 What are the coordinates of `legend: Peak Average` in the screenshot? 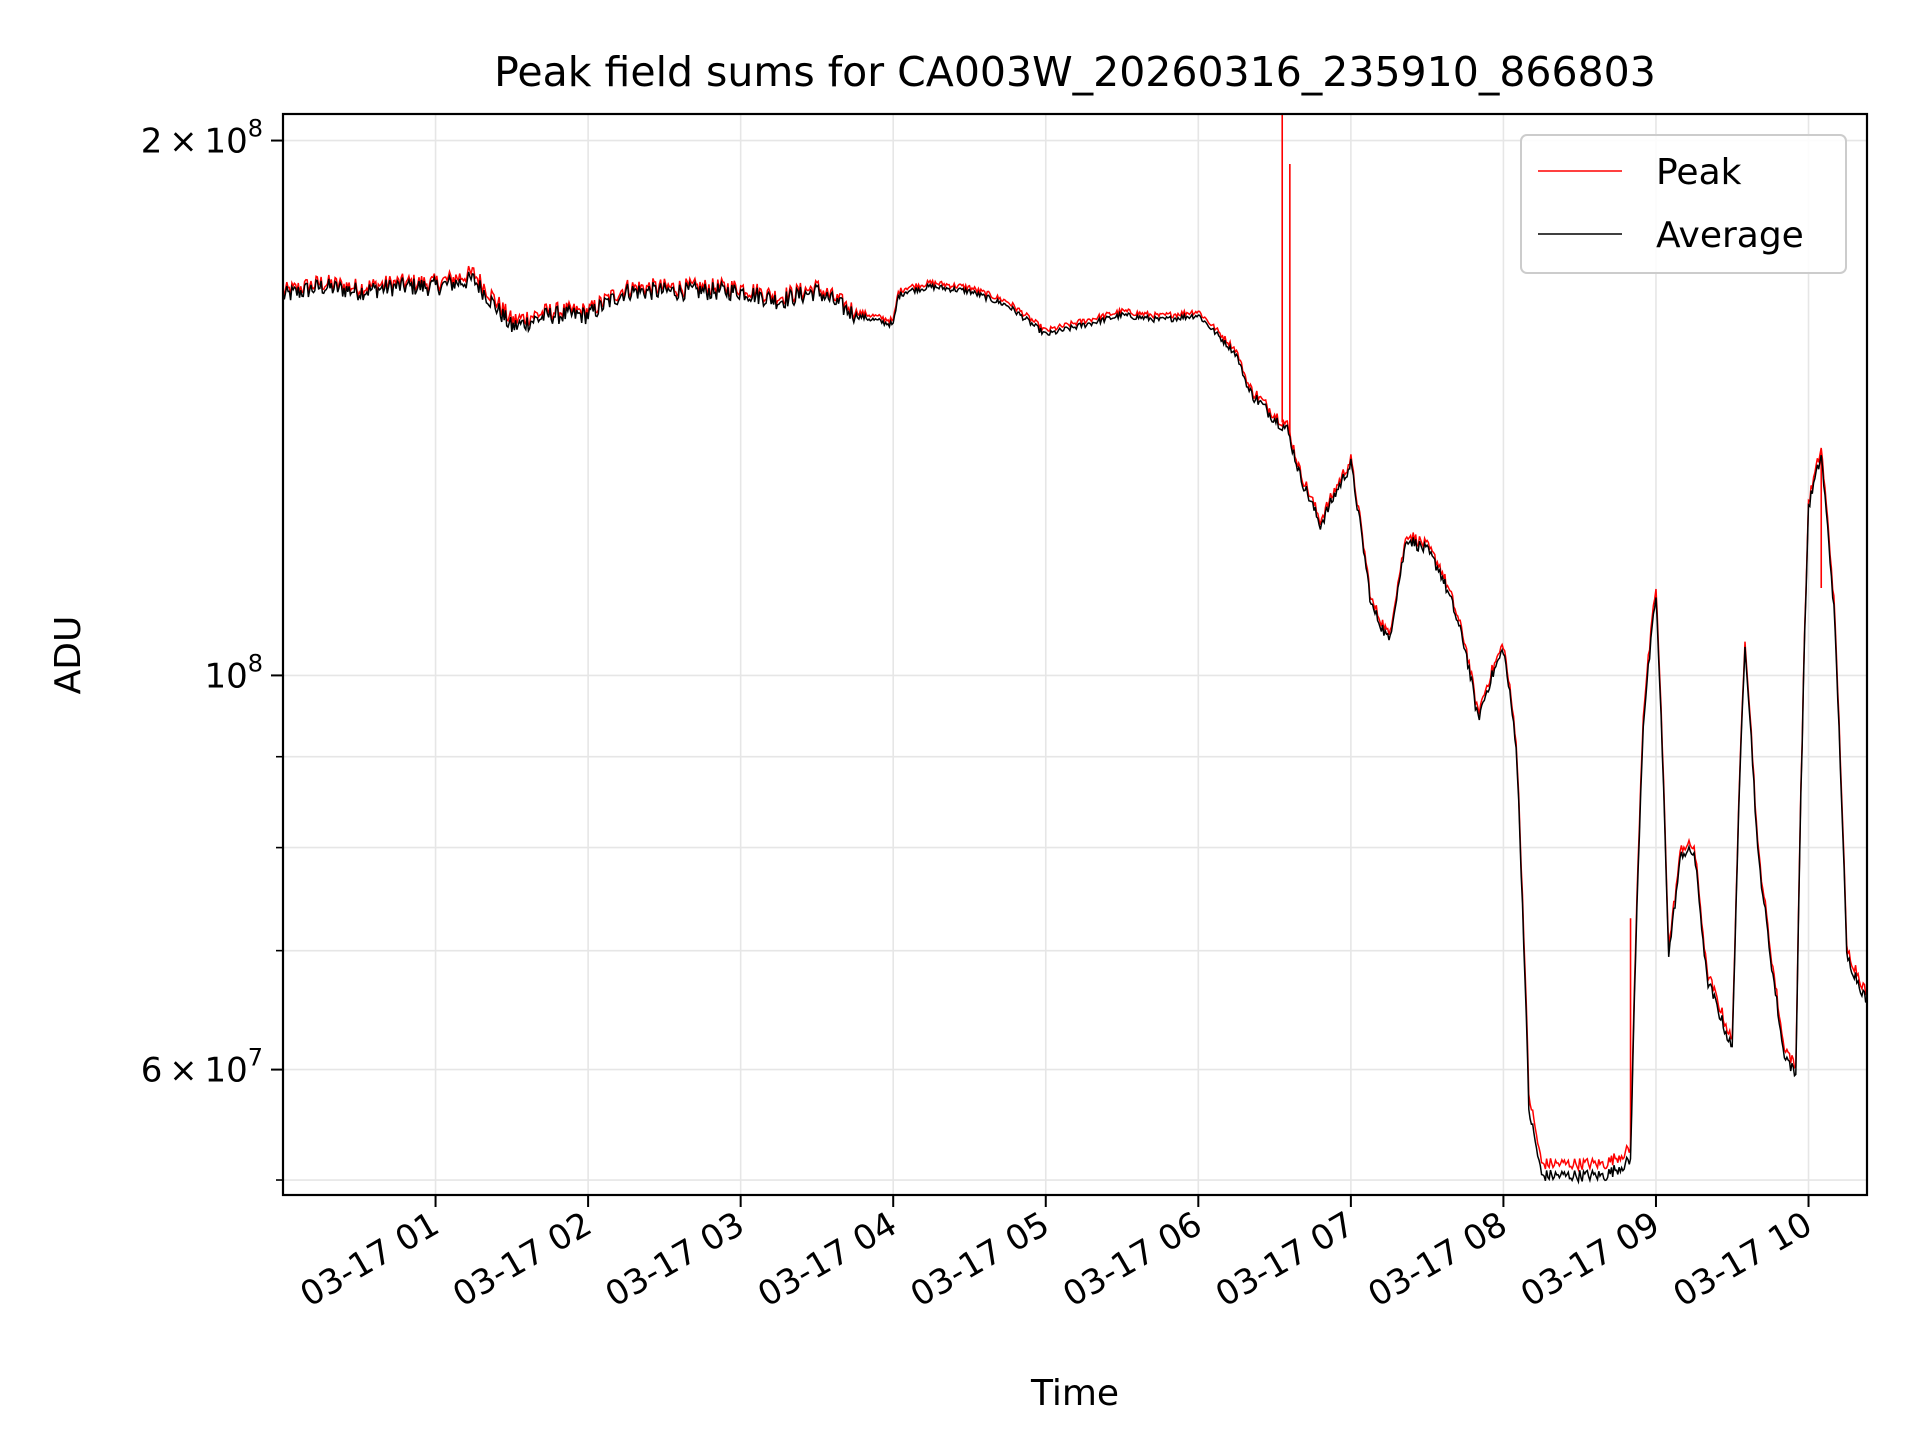 It's located at (1683, 204).